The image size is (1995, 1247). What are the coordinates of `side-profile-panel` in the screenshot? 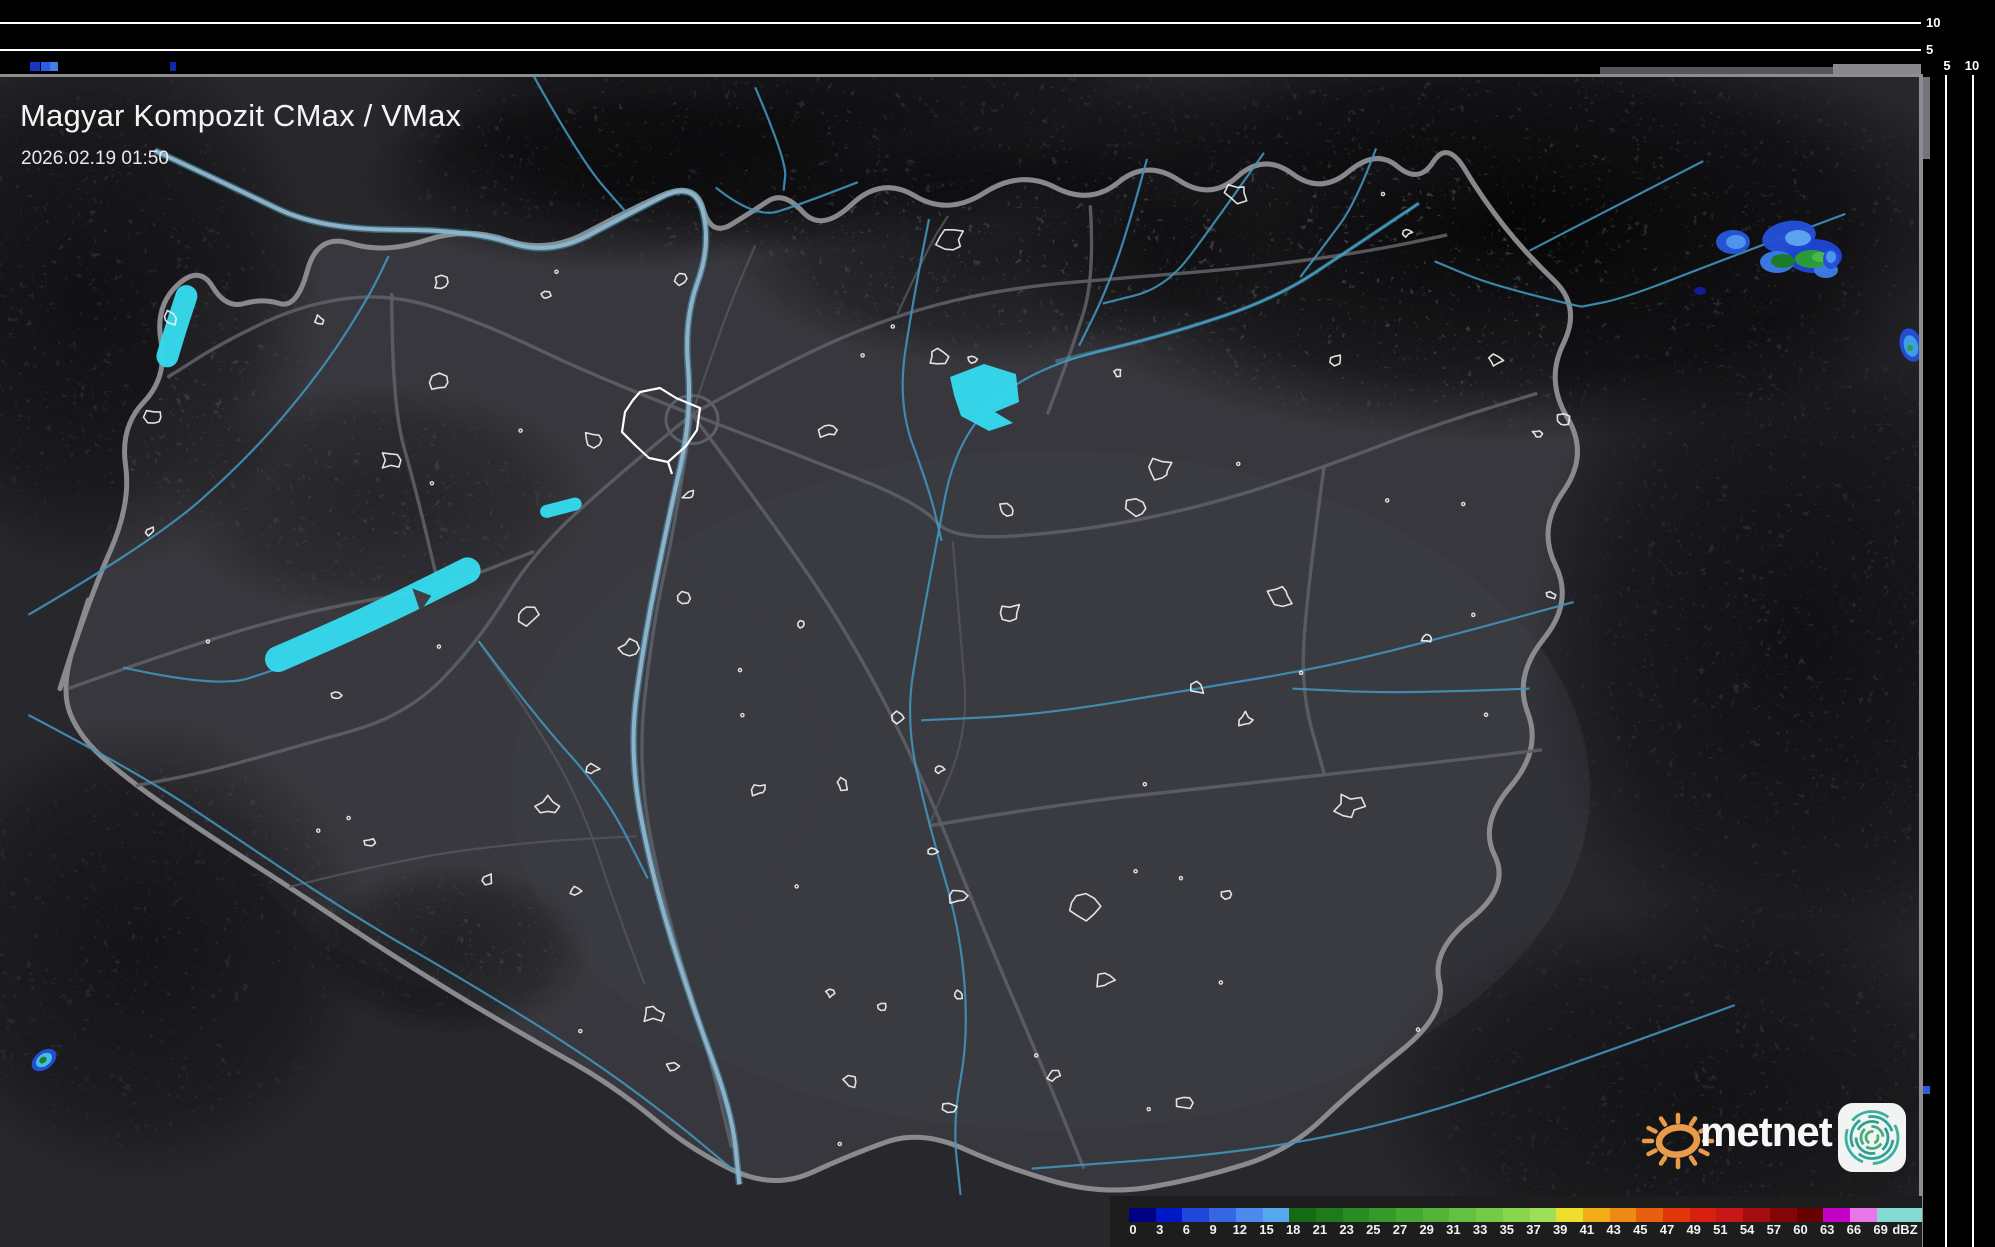 It's located at (1958, 623).